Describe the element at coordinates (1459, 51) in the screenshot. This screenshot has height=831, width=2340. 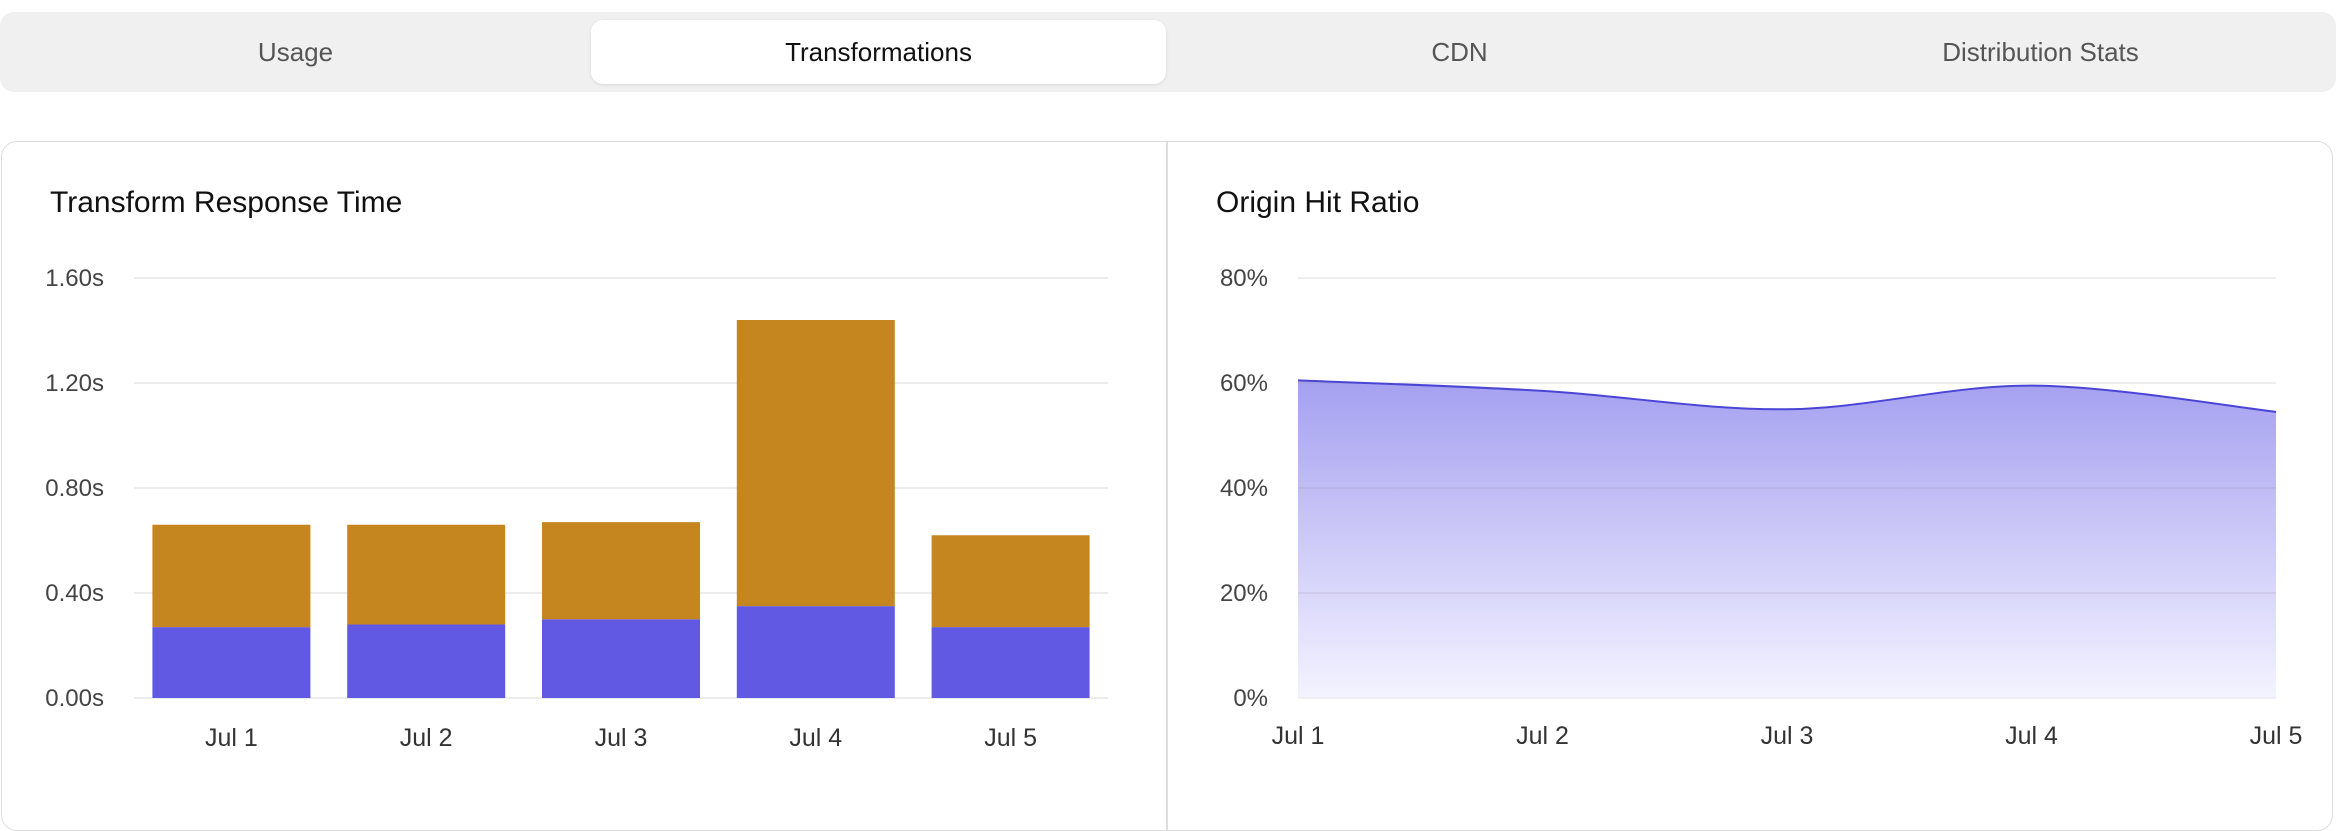
I see `tab-cdn: CDN` at that location.